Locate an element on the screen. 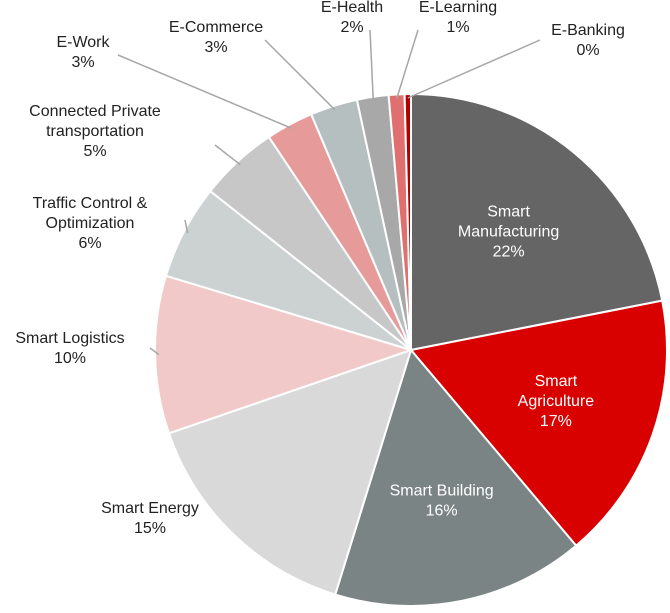 The width and height of the screenshot is (670, 613). slice-name: E-Work is located at coordinates (83, 42).